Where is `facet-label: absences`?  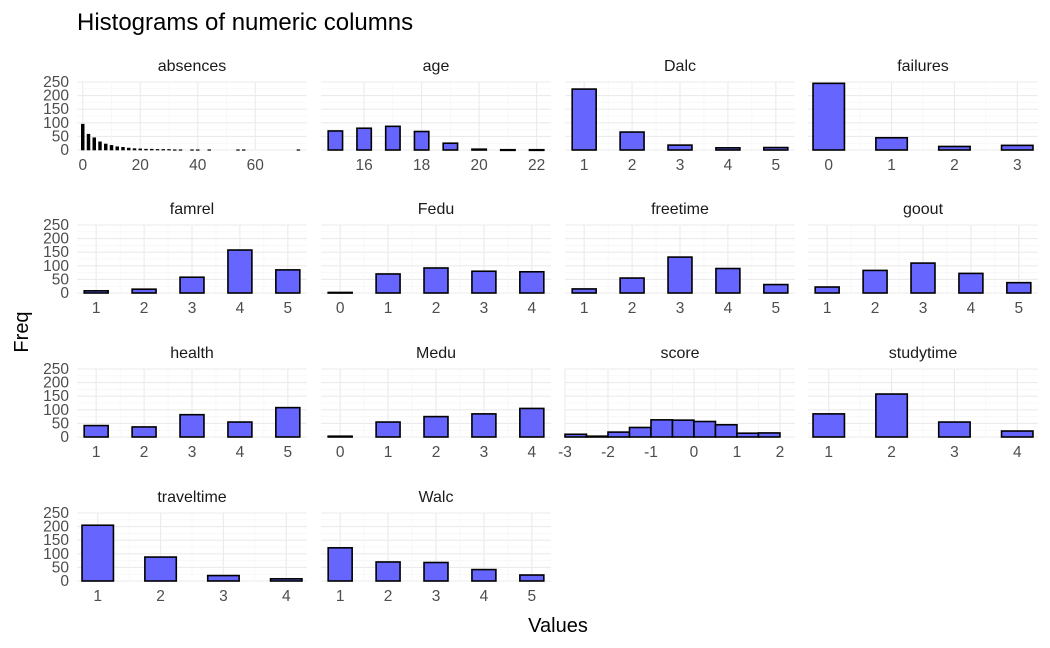
facet-label: absences is located at coordinates (192, 66).